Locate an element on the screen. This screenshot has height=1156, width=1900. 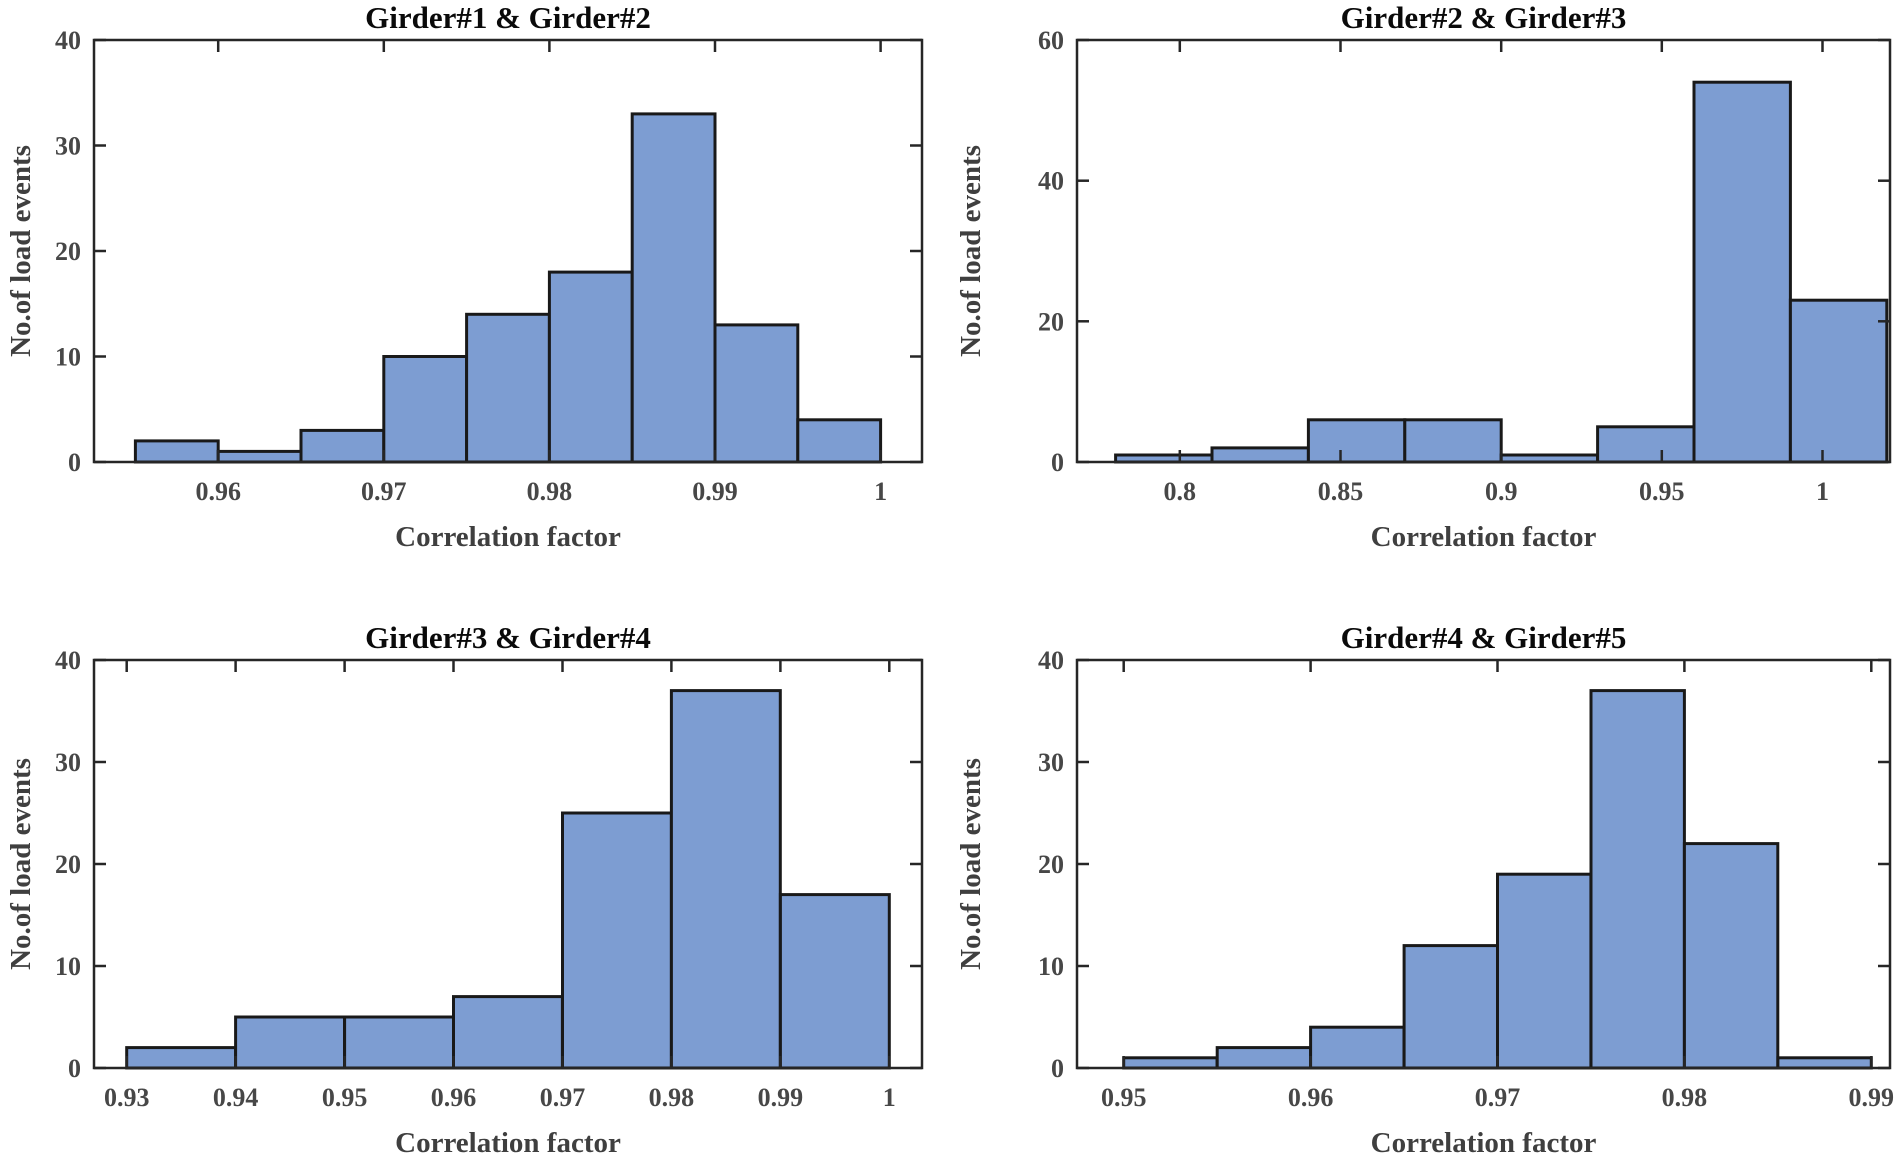
x-tick-label: 0.94 is located at coordinates (236, 1097).